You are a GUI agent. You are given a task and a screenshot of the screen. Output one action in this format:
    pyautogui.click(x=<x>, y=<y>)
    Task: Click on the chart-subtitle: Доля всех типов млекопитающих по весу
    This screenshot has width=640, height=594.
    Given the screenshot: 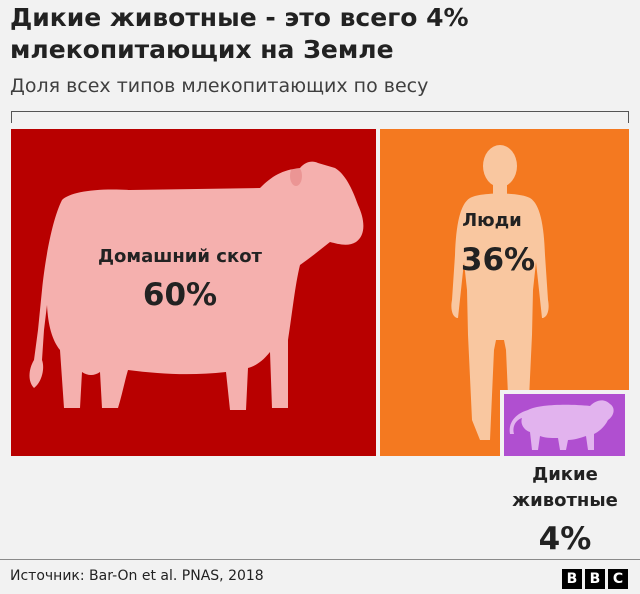 What is the action you would take?
    pyautogui.click(x=219, y=86)
    